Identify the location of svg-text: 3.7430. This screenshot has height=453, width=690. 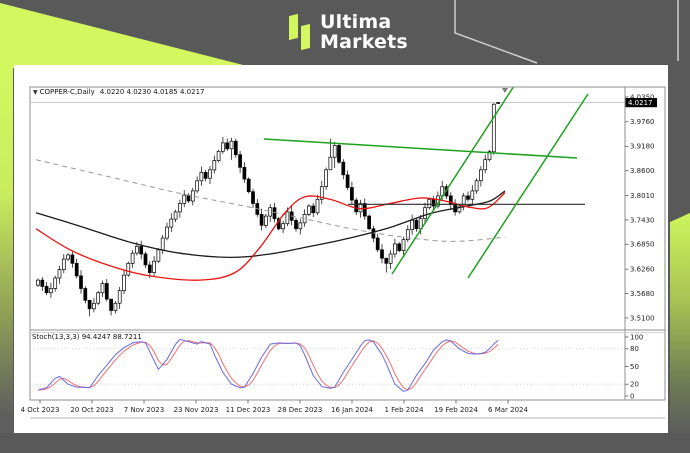
(642, 220).